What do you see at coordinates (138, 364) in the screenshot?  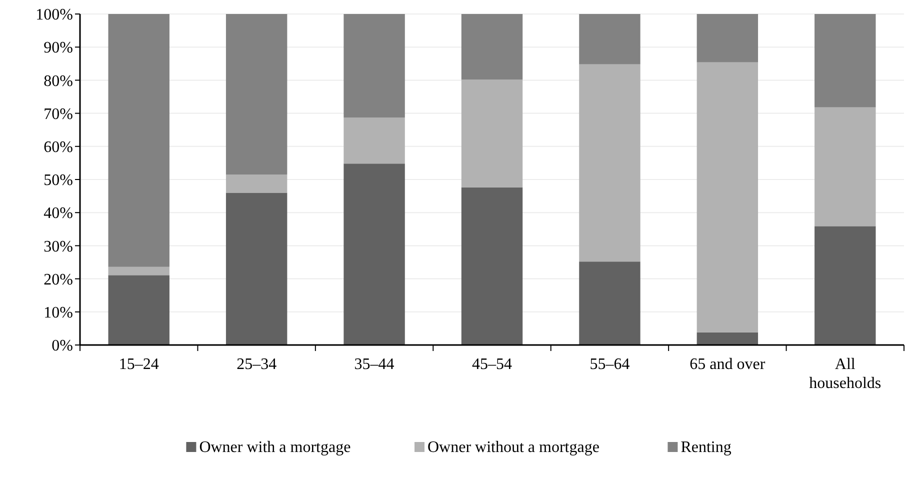 I see `x-tick-label: 15–24` at bounding box center [138, 364].